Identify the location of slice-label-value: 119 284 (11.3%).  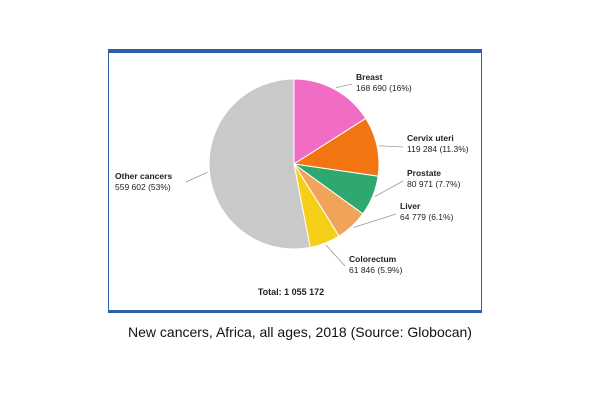
(438, 149).